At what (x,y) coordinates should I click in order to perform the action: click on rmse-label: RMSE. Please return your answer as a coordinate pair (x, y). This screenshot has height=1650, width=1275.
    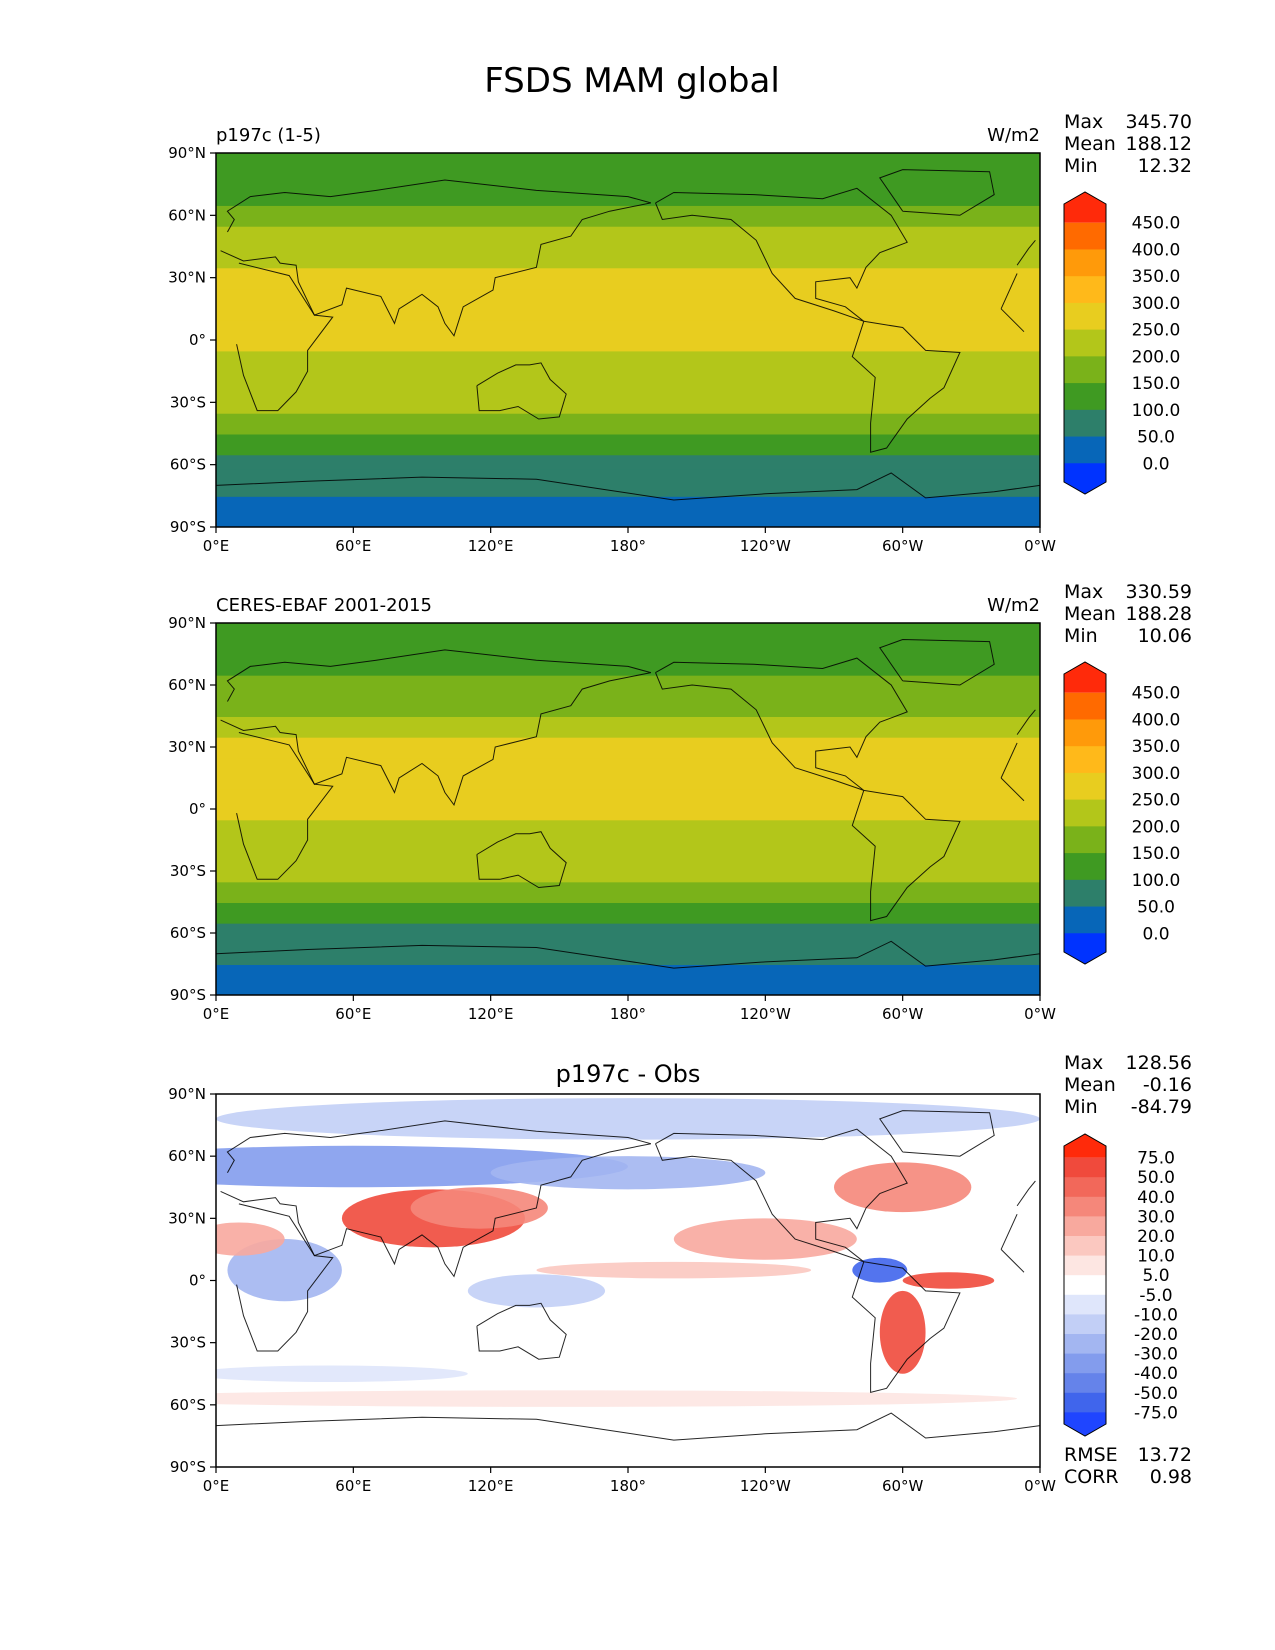
    Looking at the image, I should click on (1091, 1455).